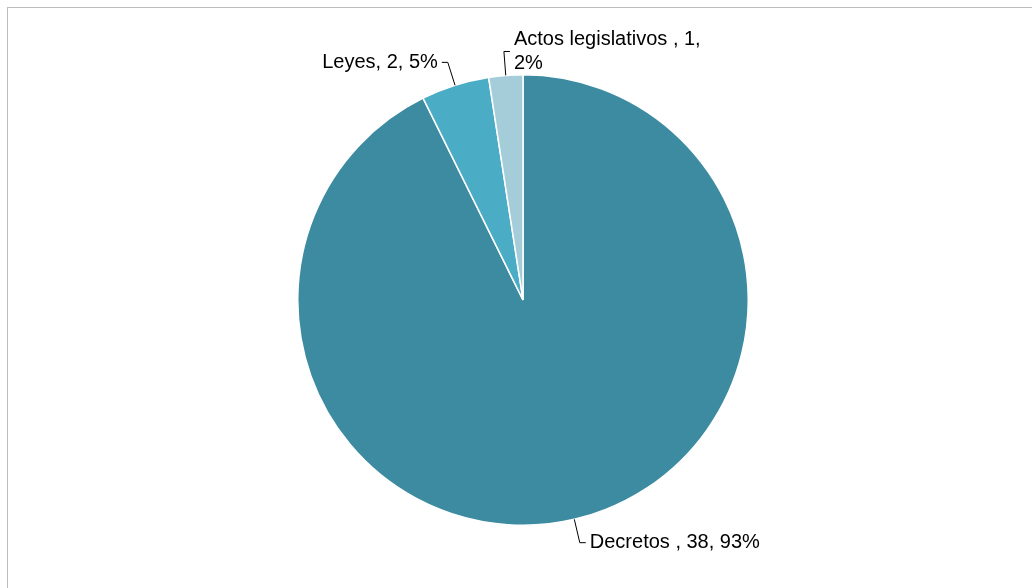  What do you see at coordinates (675, 541) in the screenshot?
I see `slice-label: Decretos , 38, 93%` at bounding box center [675, 541].